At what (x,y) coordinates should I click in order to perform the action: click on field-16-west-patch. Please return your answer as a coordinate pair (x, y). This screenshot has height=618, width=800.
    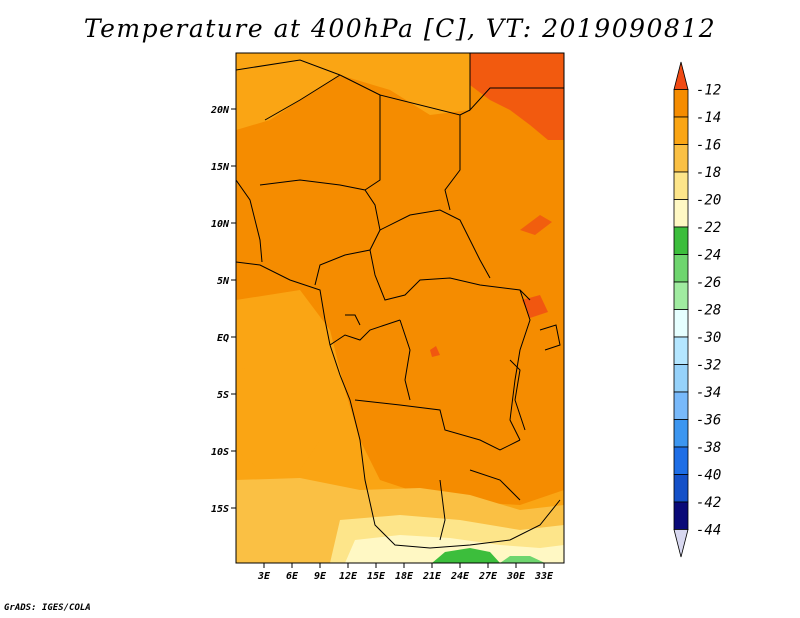
    Looking at the image, I should click on (283, 415).